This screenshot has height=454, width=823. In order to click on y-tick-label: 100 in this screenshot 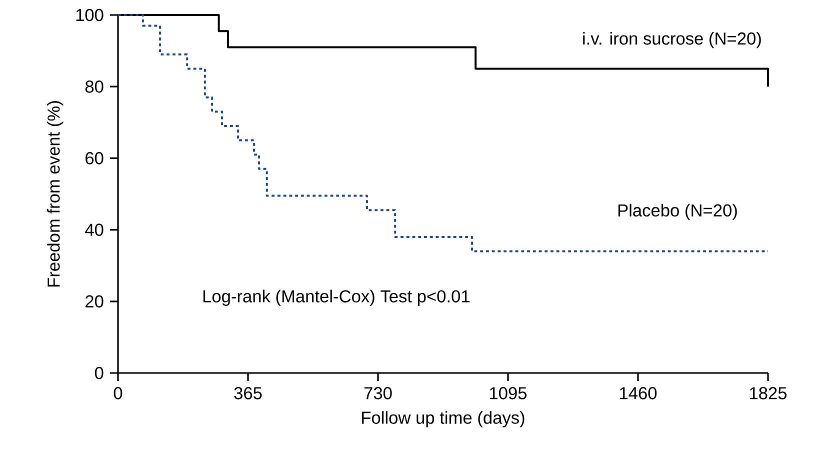, I will do `click(90, 15)`.